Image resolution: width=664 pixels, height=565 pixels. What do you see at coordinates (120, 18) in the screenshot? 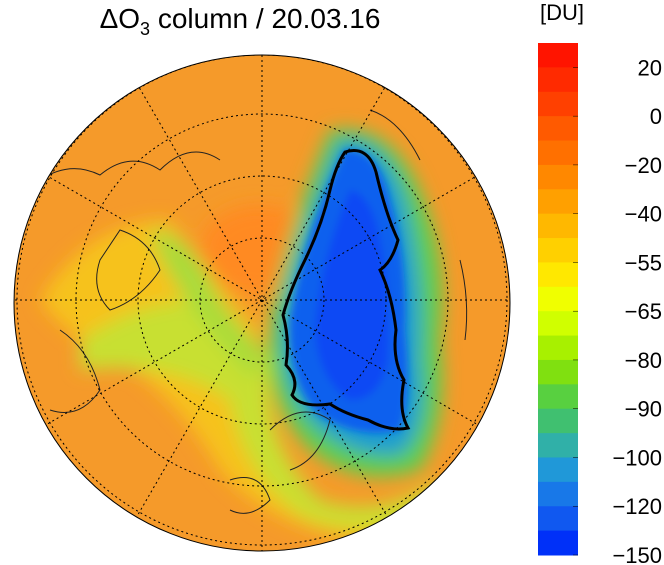
I see `title-main: ΔO` at bounding box center [120, 18].